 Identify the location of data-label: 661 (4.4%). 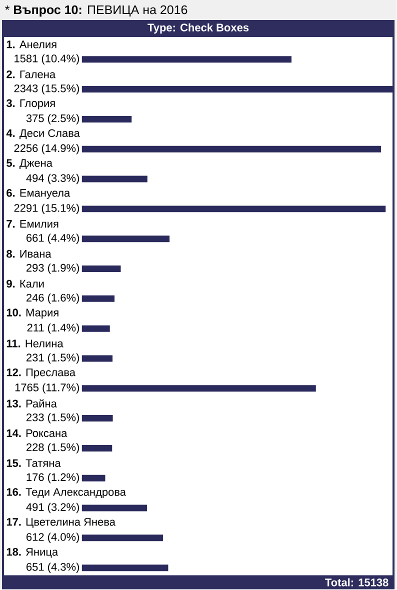
(53, 239).